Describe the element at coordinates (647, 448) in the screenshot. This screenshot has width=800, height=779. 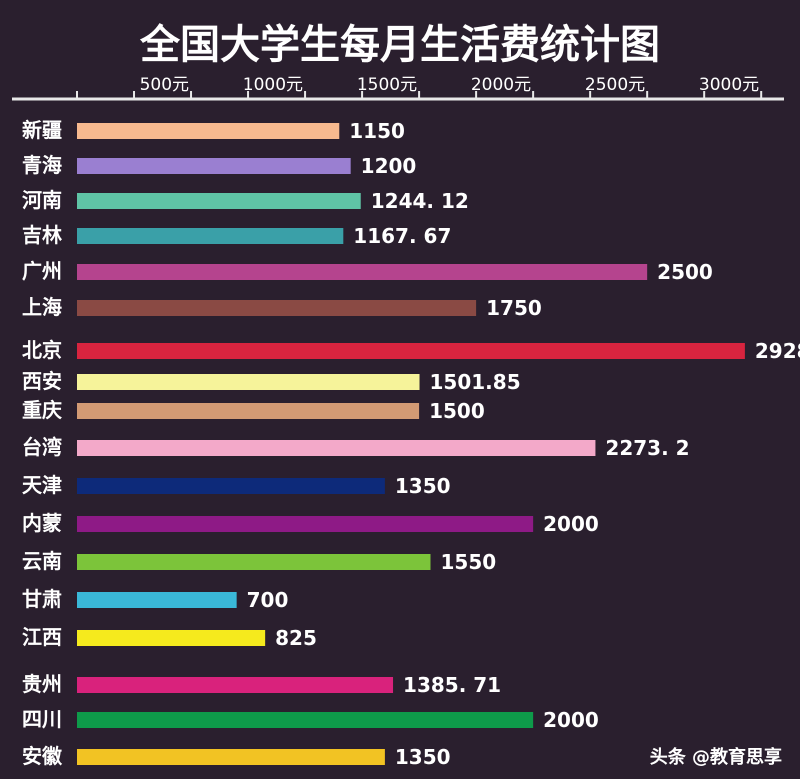
I see `value-label: 2273. 2` at that location.